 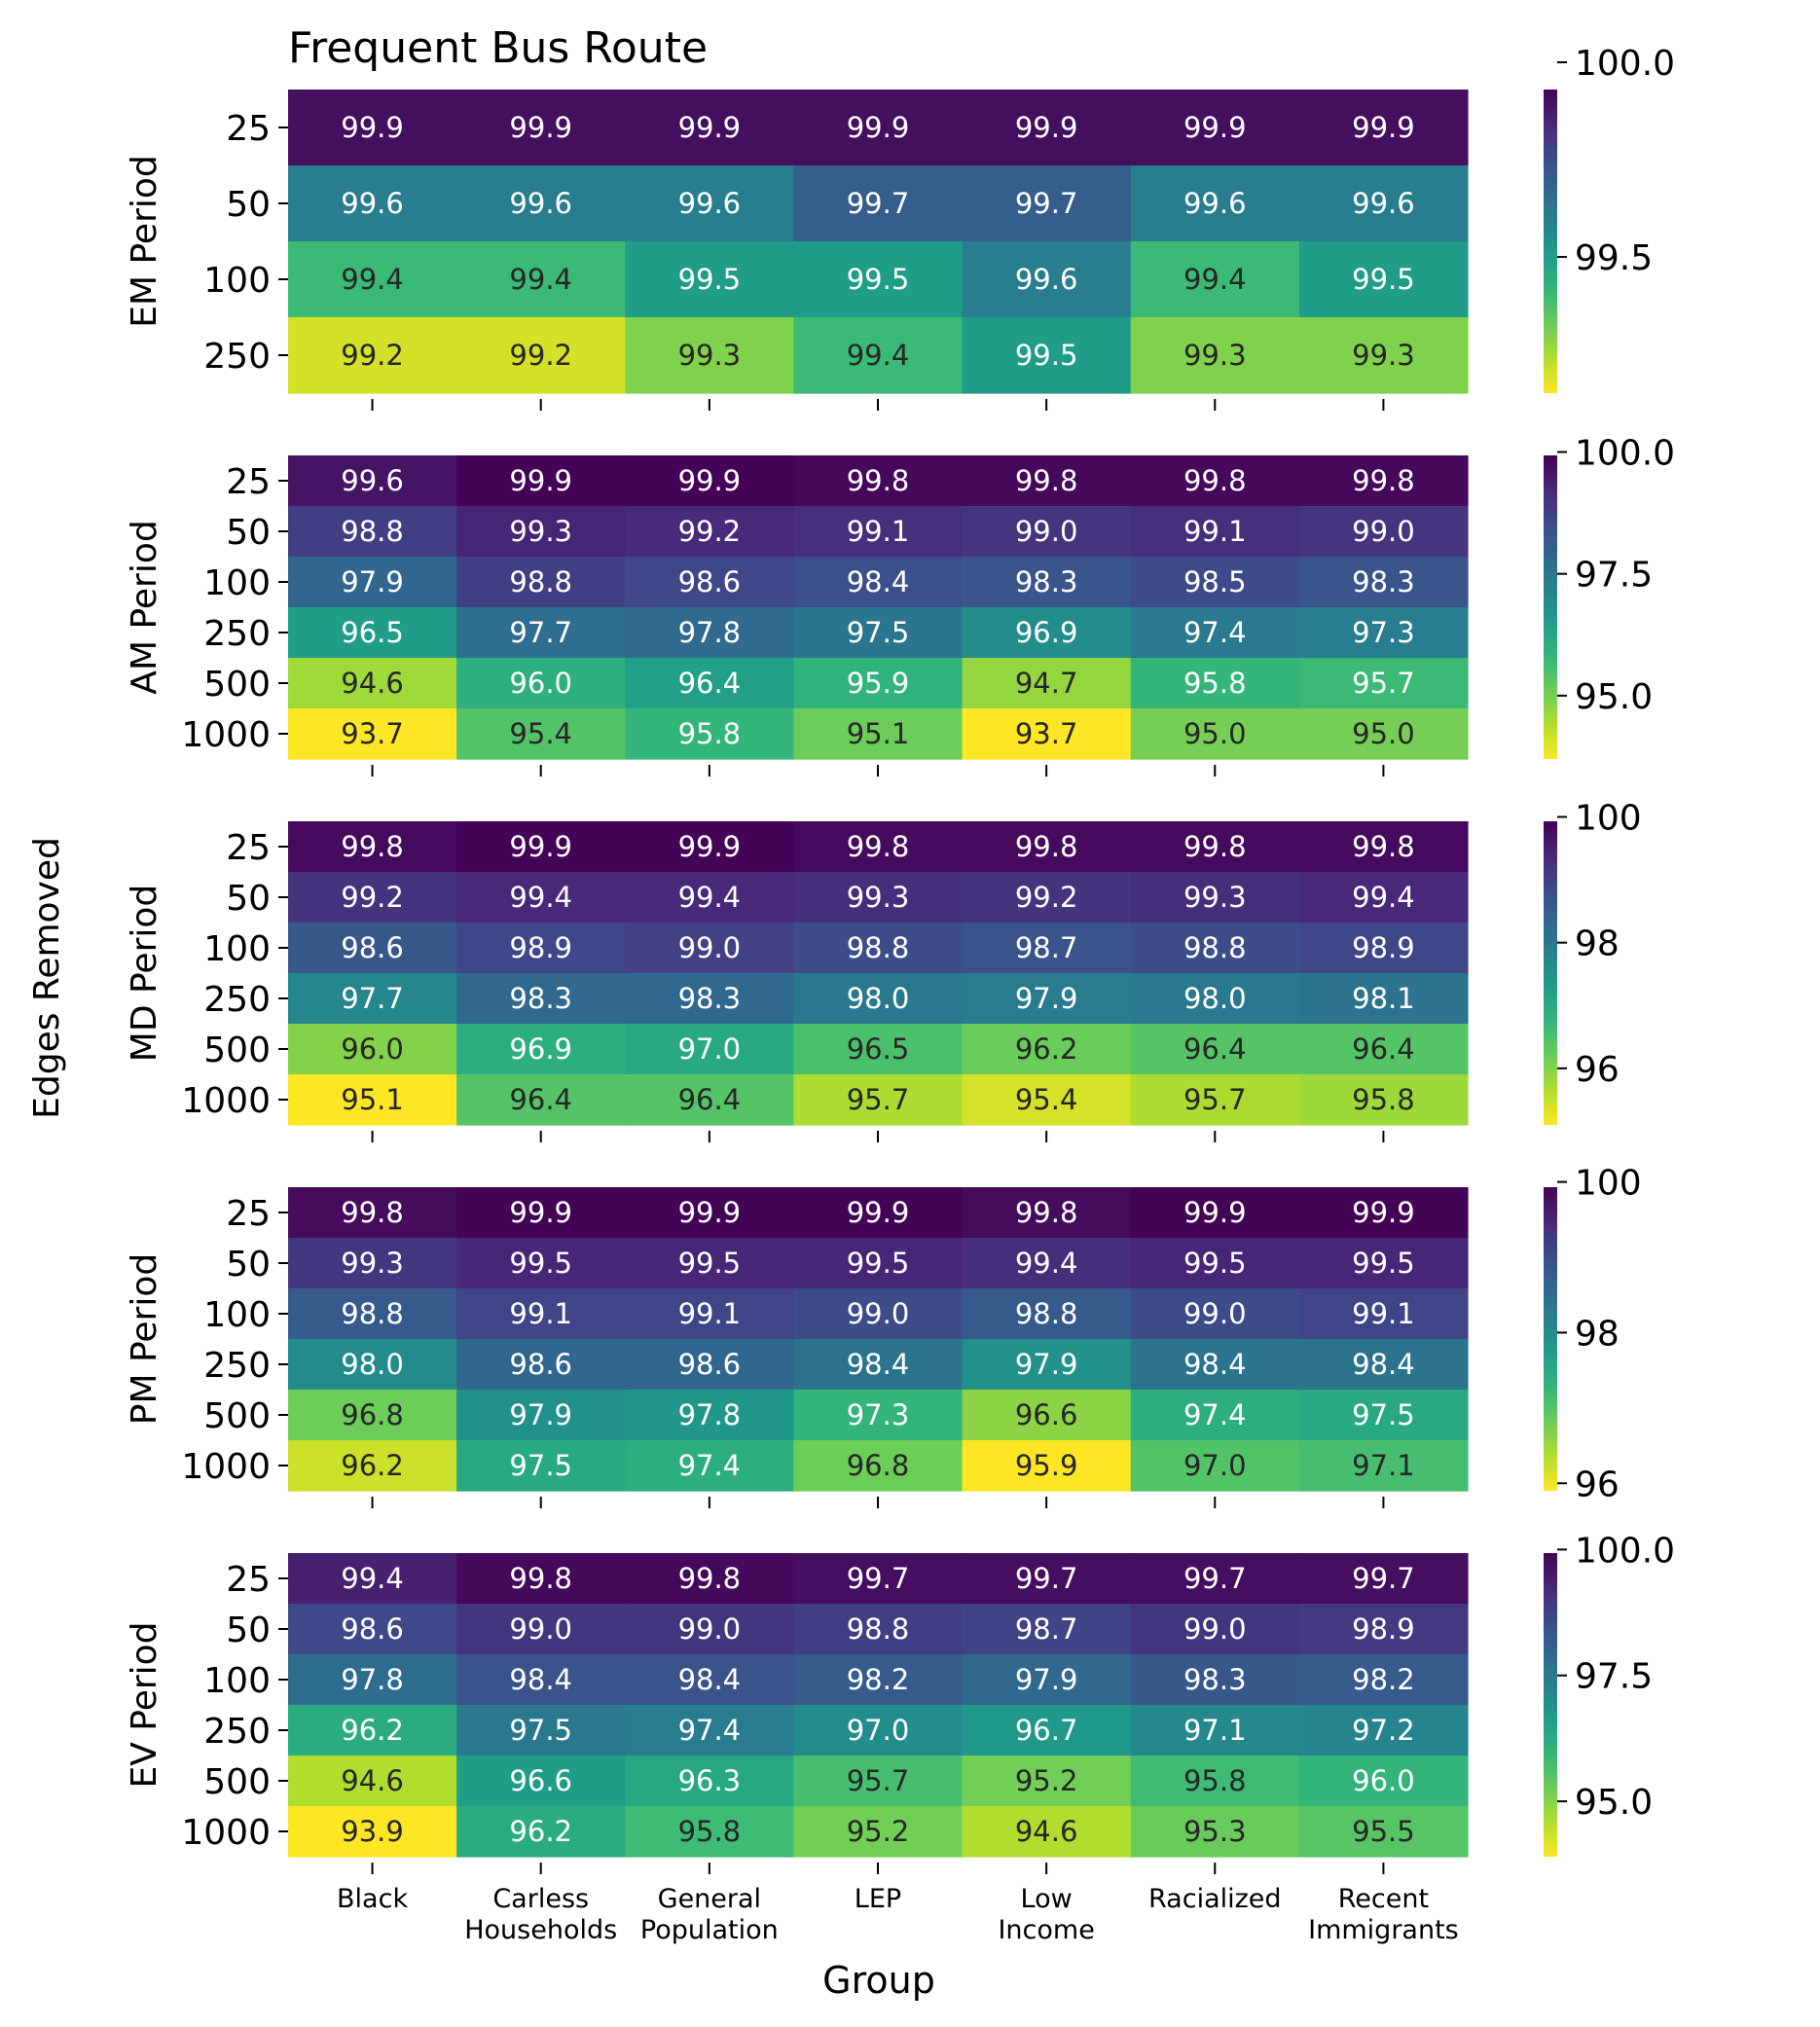 I want to click on cell-value-label: 96.5, so click(x=878, y=1049).